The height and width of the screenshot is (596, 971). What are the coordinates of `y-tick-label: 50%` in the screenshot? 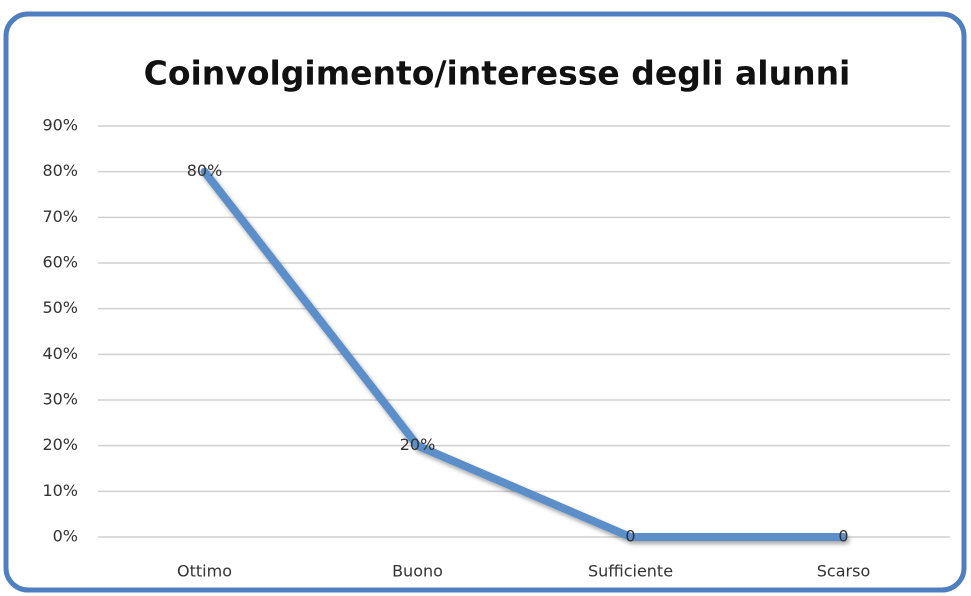 It's located at (60, 307).